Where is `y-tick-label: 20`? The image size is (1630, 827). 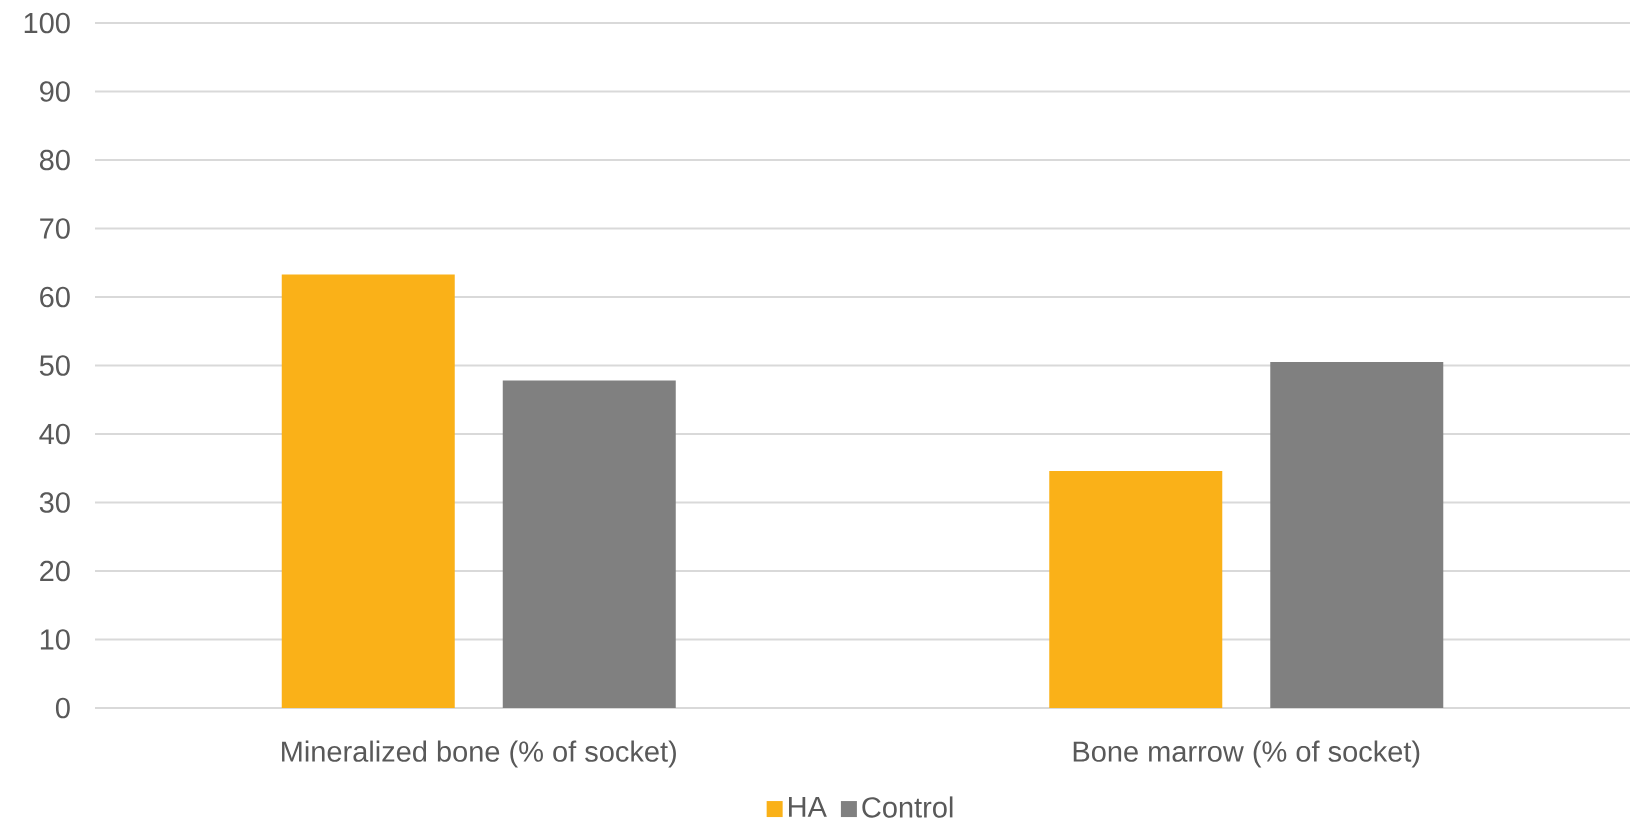
y-tick-label: 20 is located at coordinates (55, 571).